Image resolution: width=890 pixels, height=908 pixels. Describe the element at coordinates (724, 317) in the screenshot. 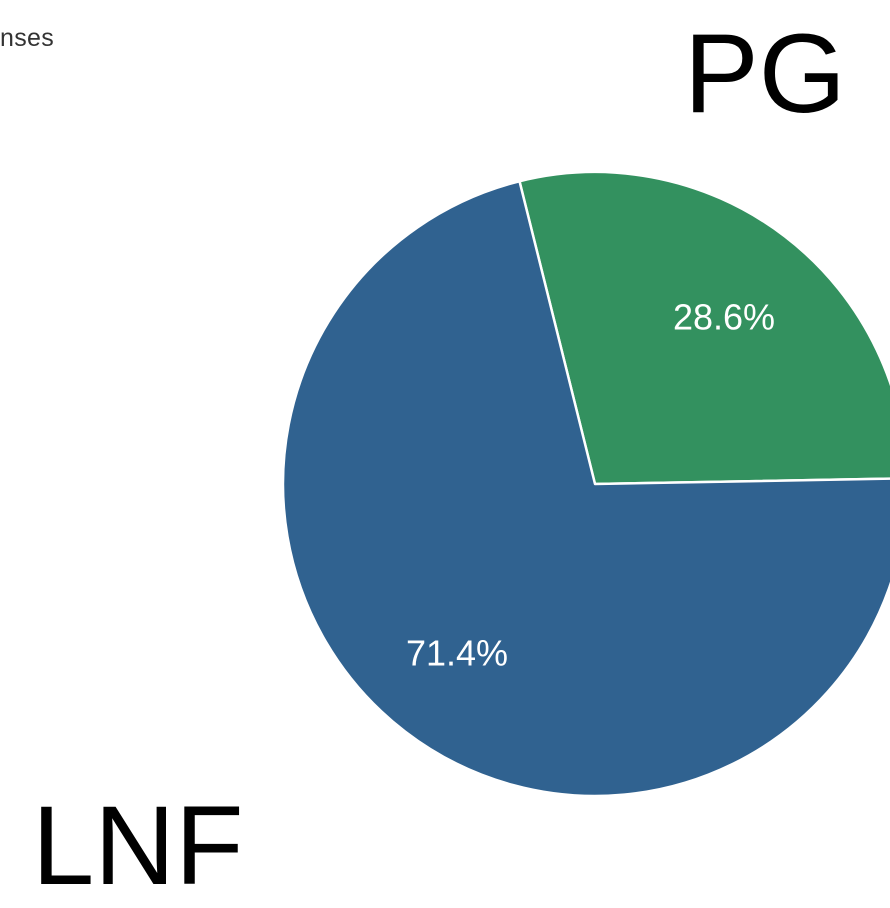

I see `pie-slice-label-0: 28.6%` at that location.